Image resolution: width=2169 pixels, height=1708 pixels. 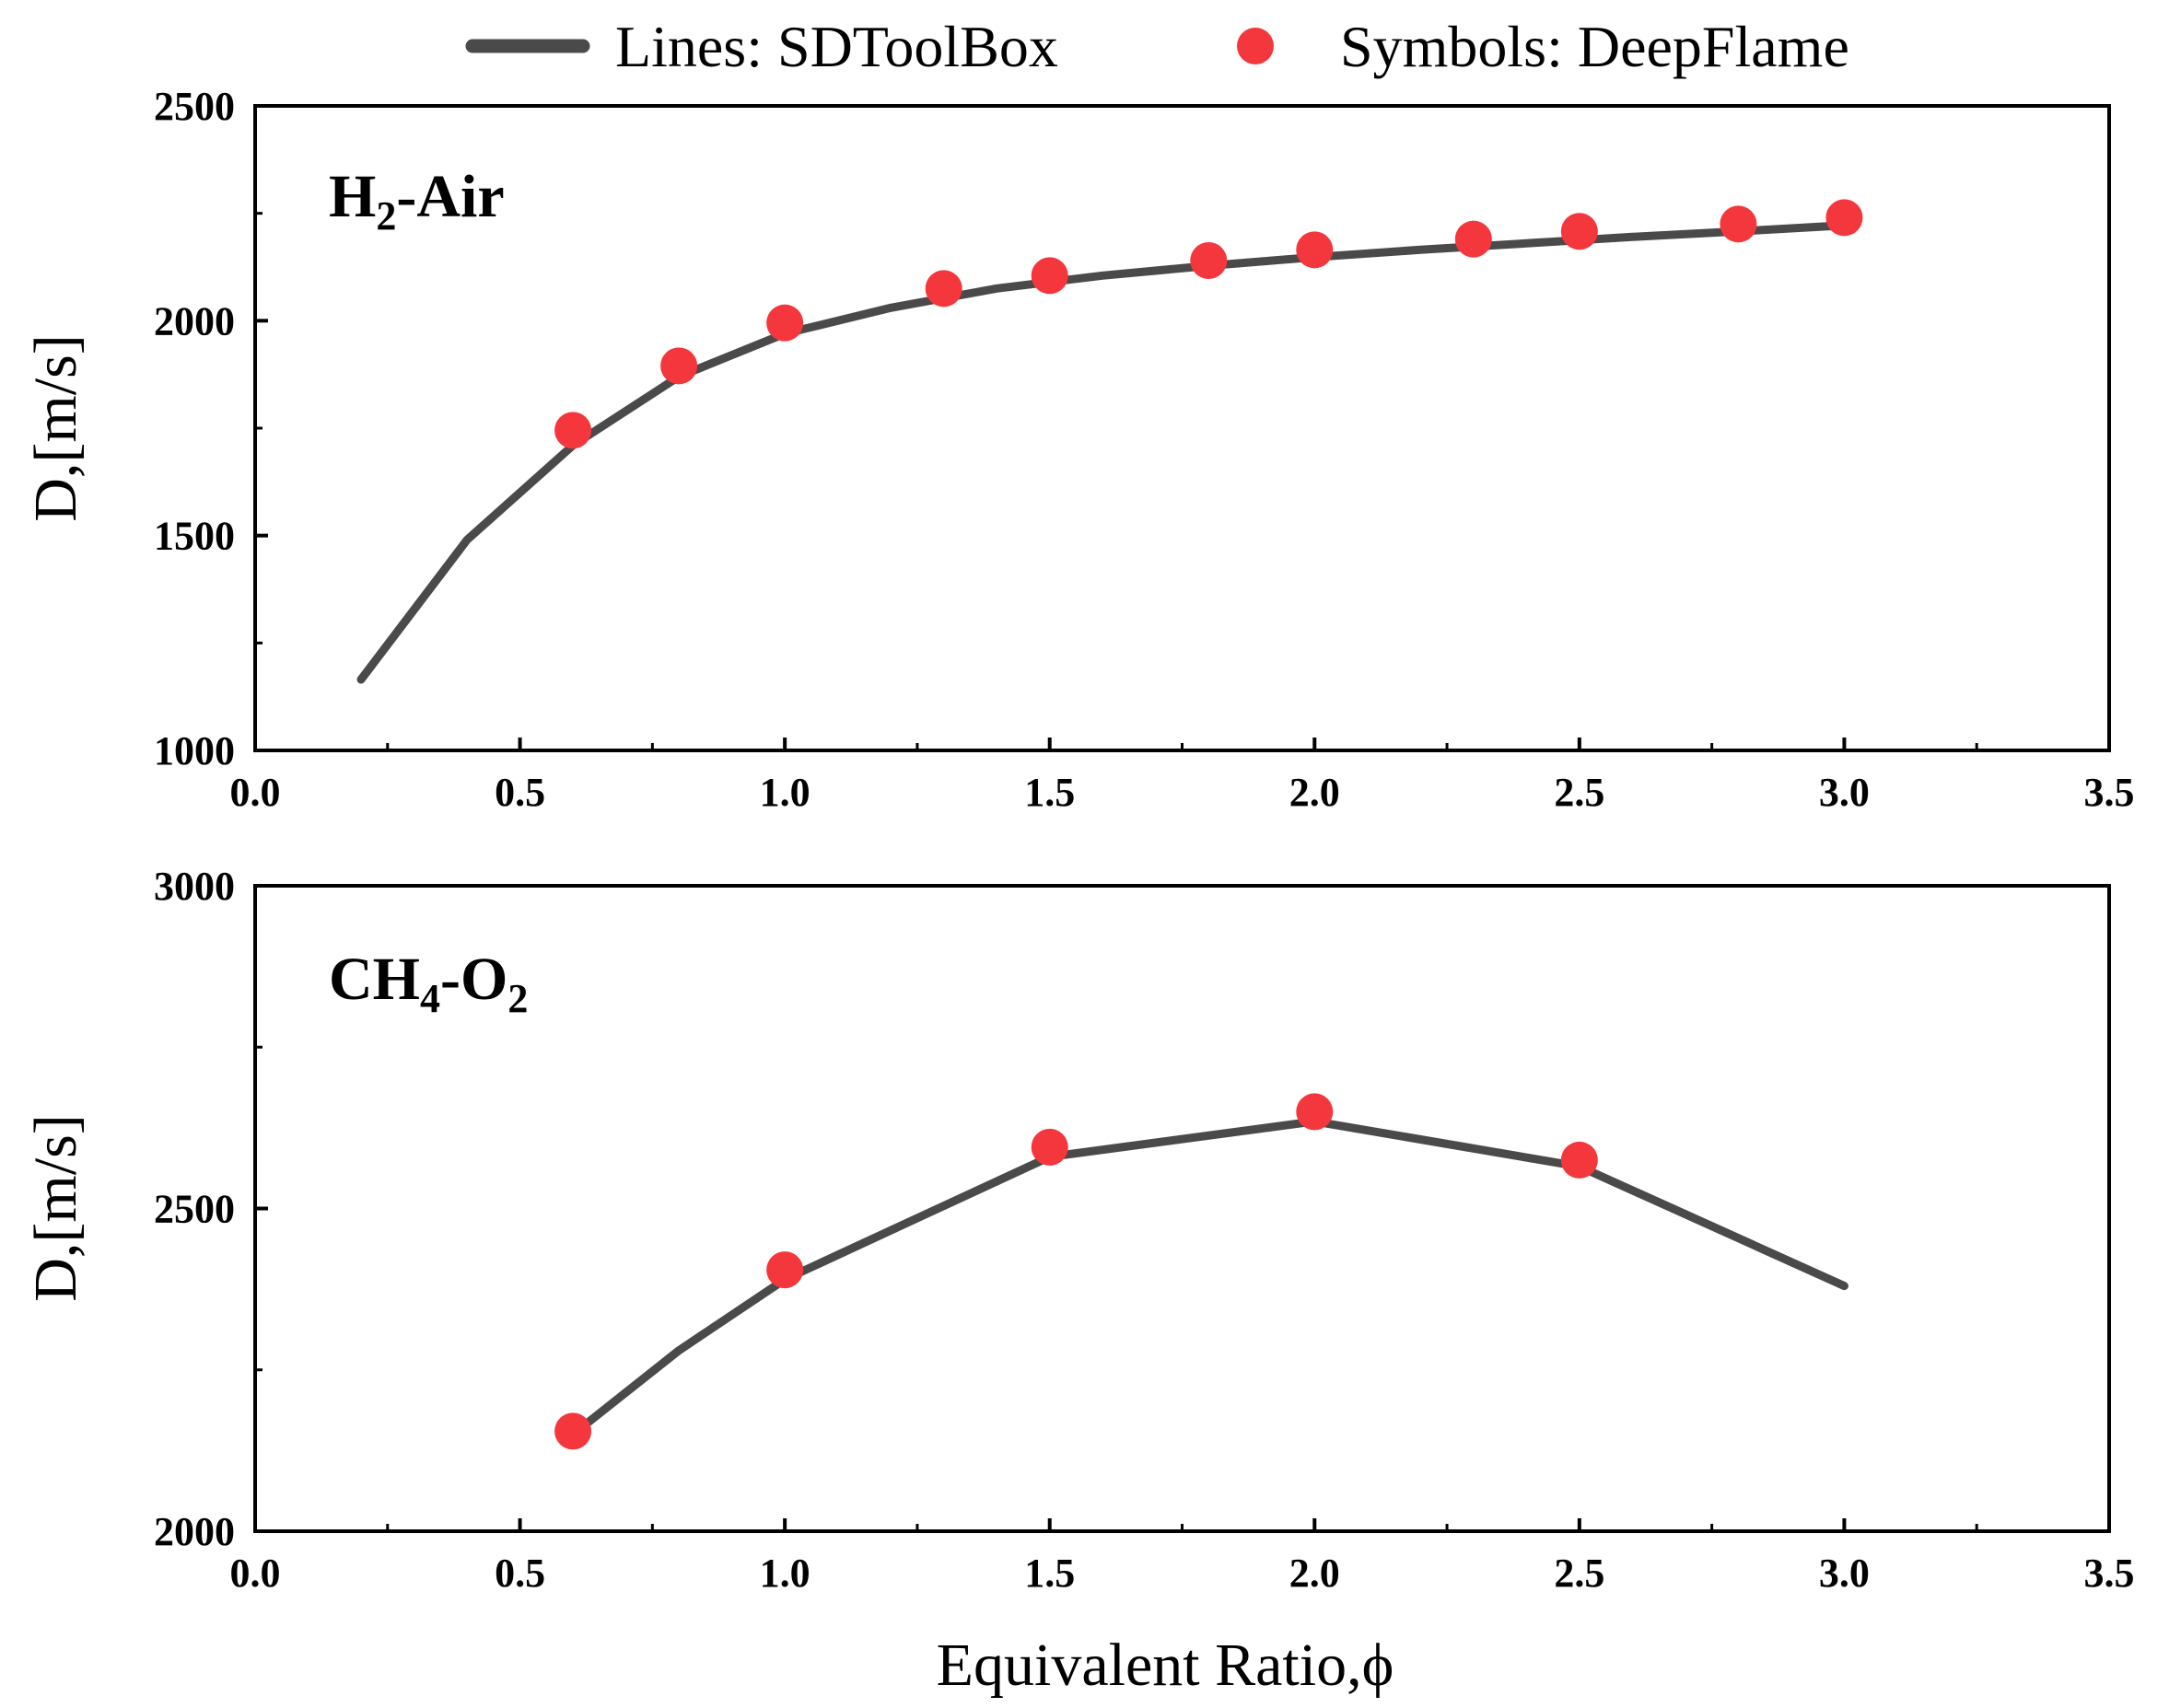 I want to click on panel-label-h2-air: H2-Air, so click(x=417, y=201).